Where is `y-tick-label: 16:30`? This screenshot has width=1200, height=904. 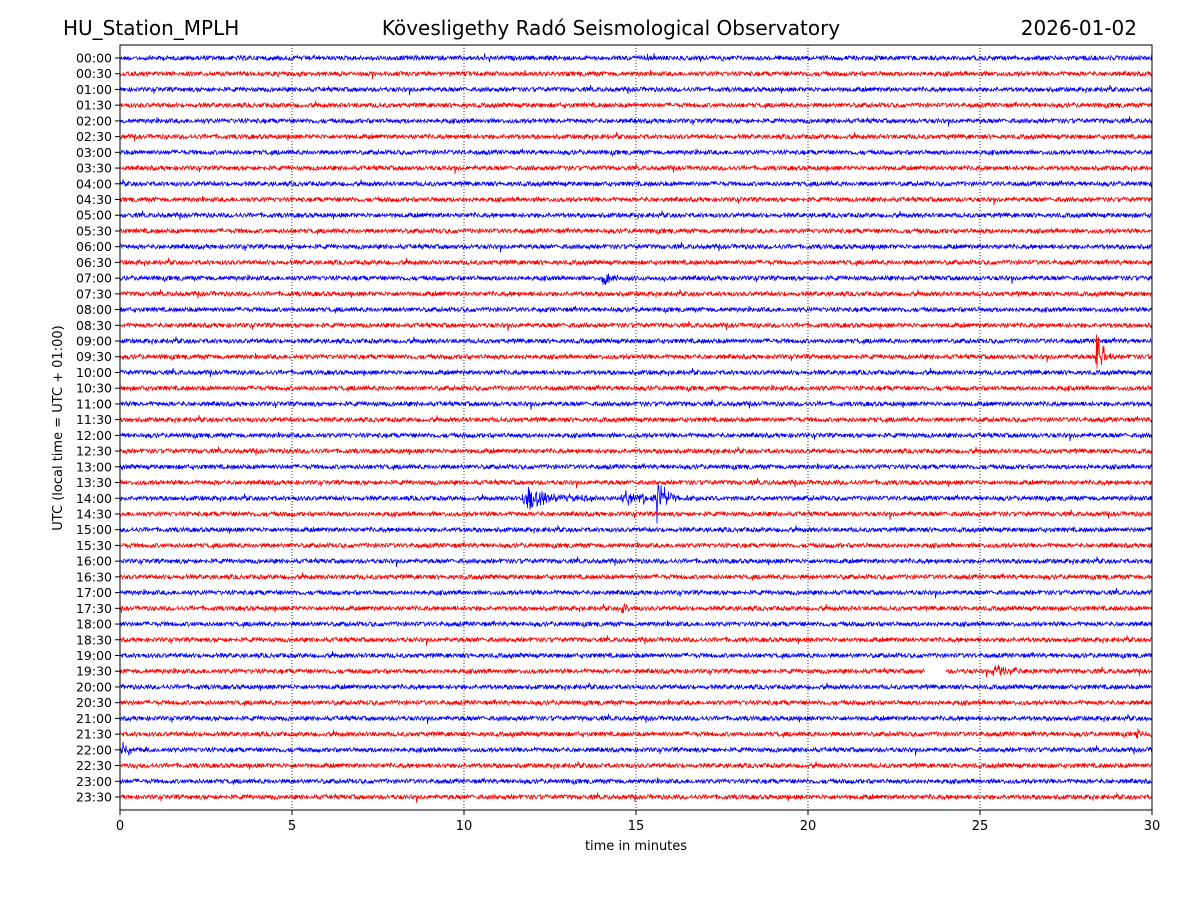
y-tick-label: 16:30 is located at coordinates (94, 576).